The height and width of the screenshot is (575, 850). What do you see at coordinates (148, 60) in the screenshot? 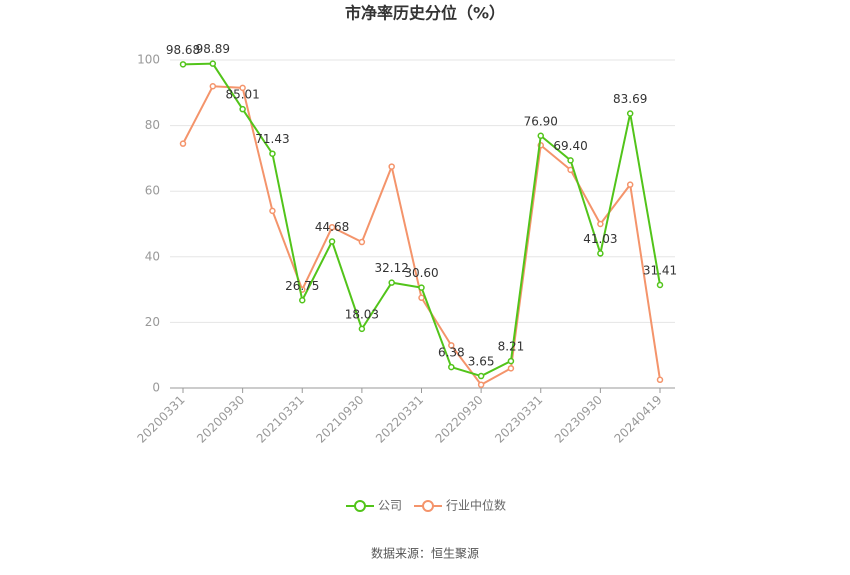
I see `y-tick-label: 100` at bounding box center [148, 60].